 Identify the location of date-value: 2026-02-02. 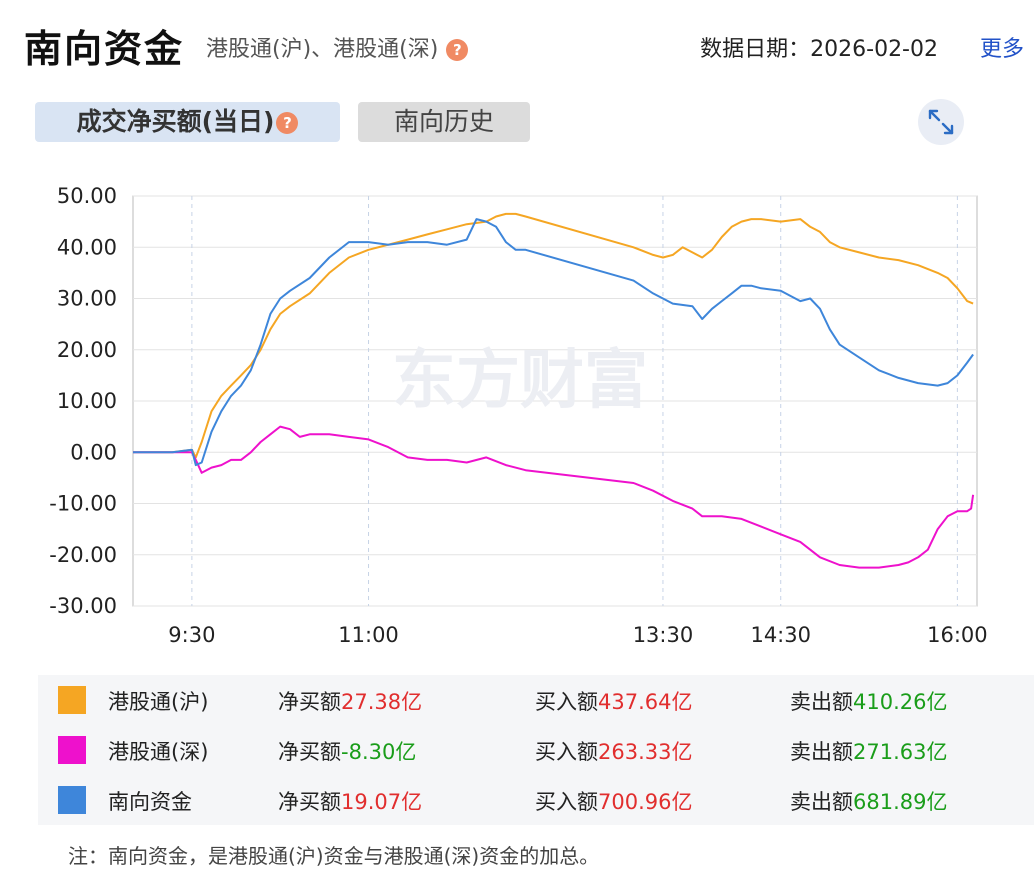
(874, 49).